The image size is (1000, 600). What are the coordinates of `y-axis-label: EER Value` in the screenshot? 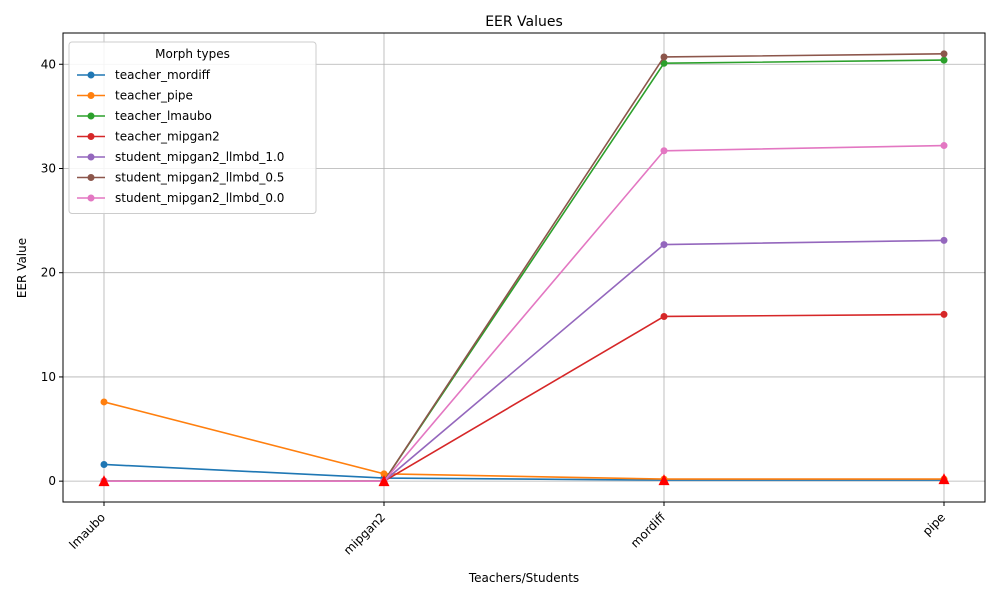 It's located at (22, 268).